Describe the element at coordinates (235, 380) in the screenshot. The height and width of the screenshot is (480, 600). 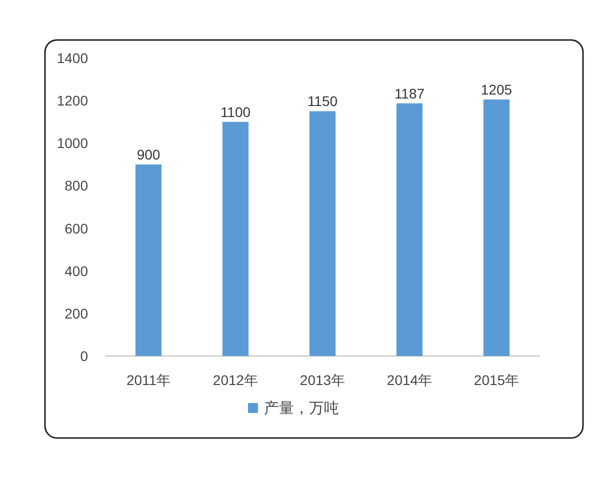
I see `x-tick-label: 2012年` at that location.